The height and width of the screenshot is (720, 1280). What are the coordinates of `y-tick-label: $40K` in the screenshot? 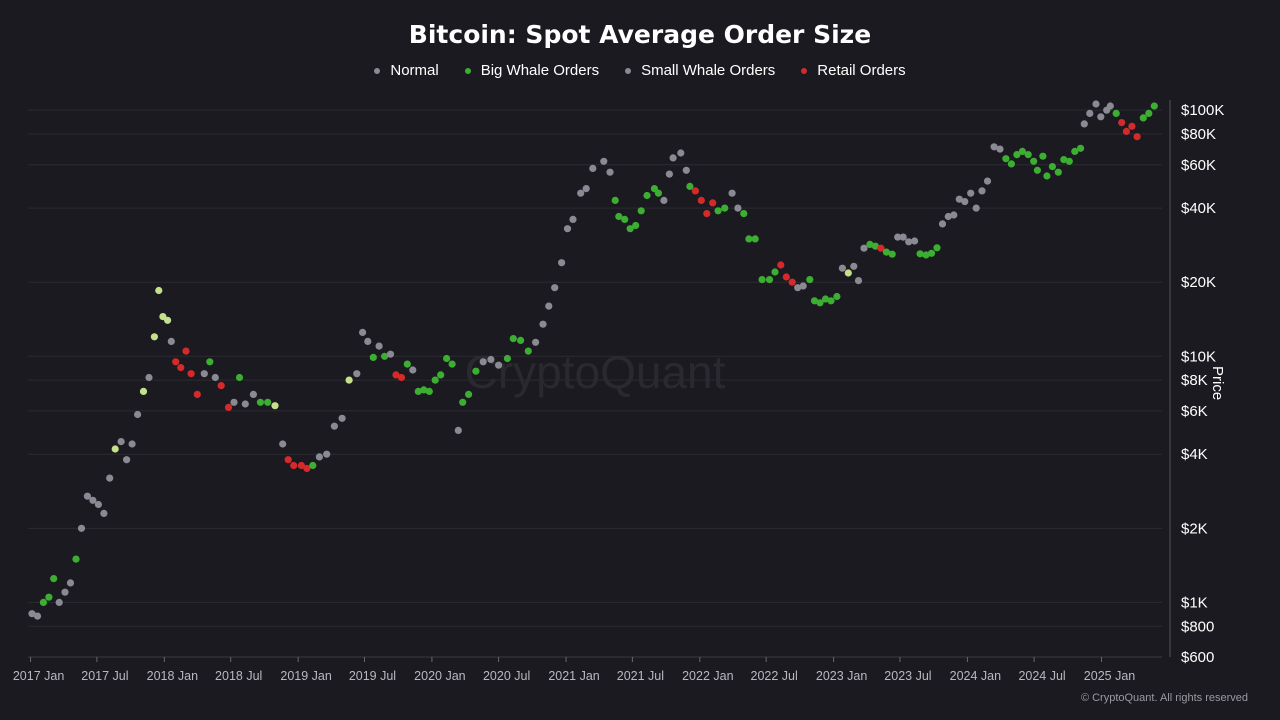 It's located at (1198, 208).